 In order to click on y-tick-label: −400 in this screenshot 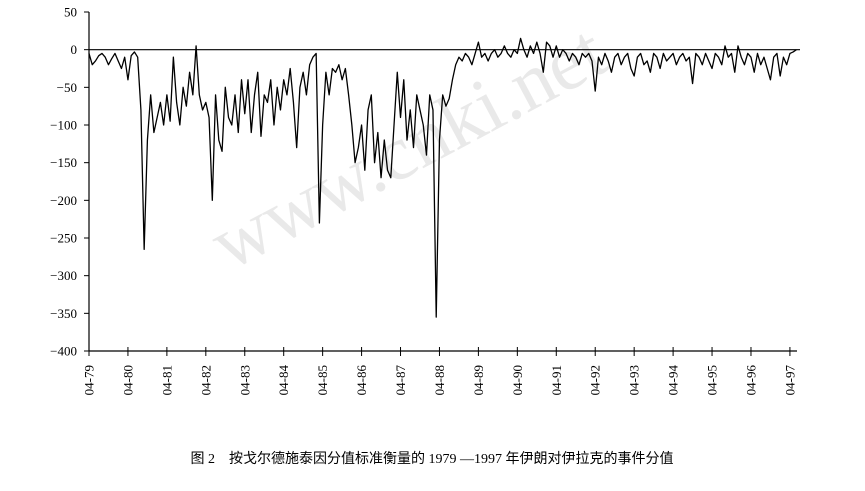, I will do `click(63, 351)`.